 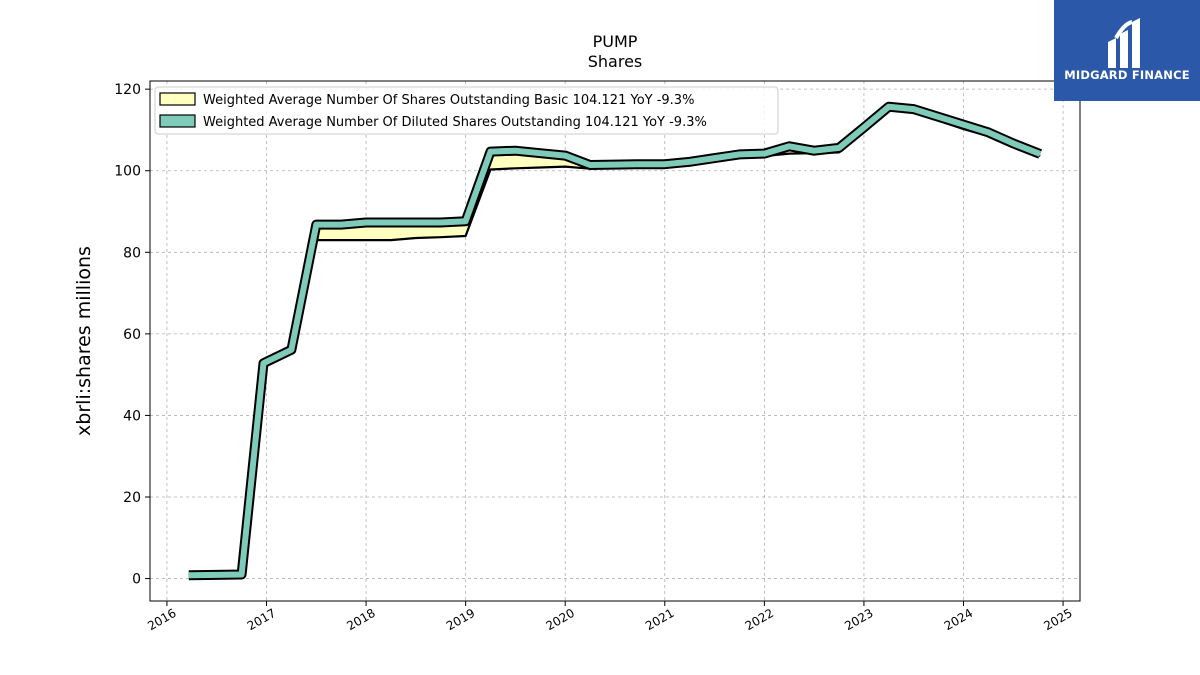 What do you see at coordinates (132, 498) in the screenshot?
I see `y-tick-label: 20` at bounding box center [132, 498].